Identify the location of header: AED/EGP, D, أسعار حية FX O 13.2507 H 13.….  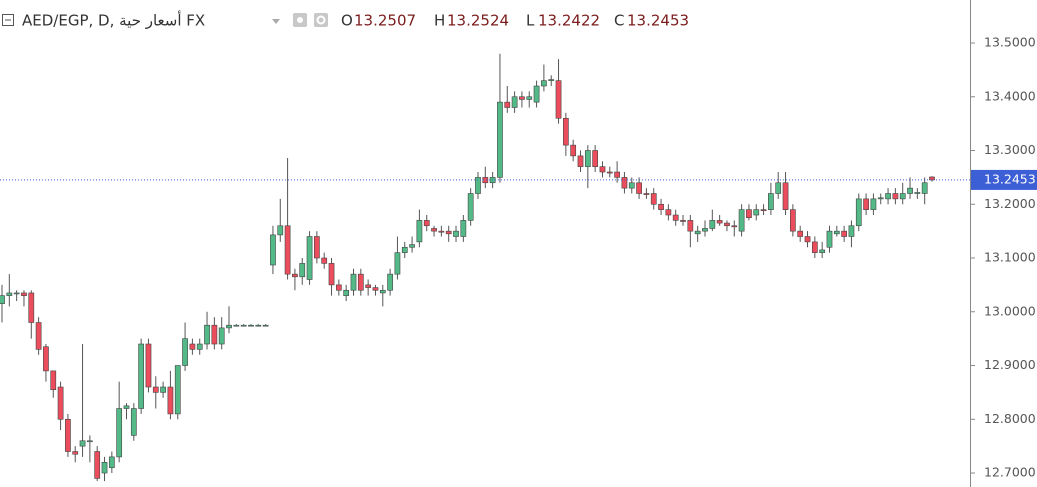
(345, 20).